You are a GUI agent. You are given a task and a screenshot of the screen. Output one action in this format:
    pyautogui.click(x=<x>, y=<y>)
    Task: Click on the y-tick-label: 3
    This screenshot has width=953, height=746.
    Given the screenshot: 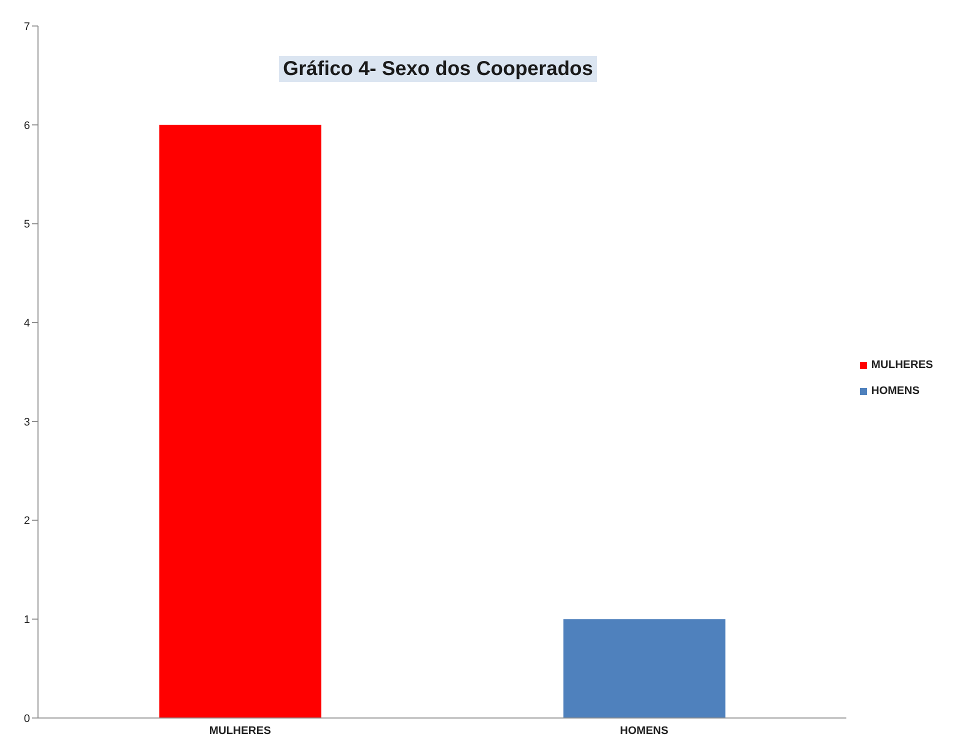 What is the action you would take?
    pyautogui.click(x=27, y=422)
    